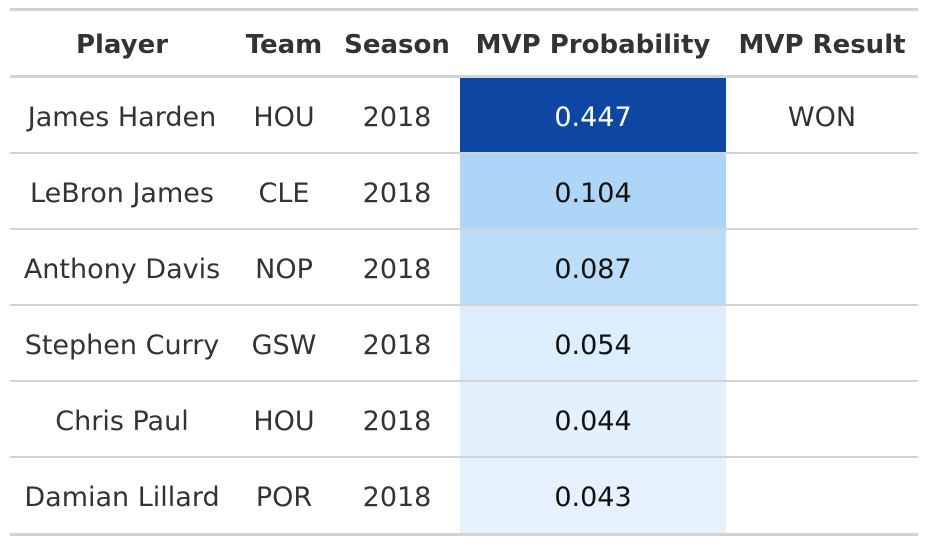 The width and height of the screenshot is (928, 546). What do you see at coordinates (122, 345) in the screenshot?
I see `cell-player: Stephen Curry` at bounding box center [122, 345].